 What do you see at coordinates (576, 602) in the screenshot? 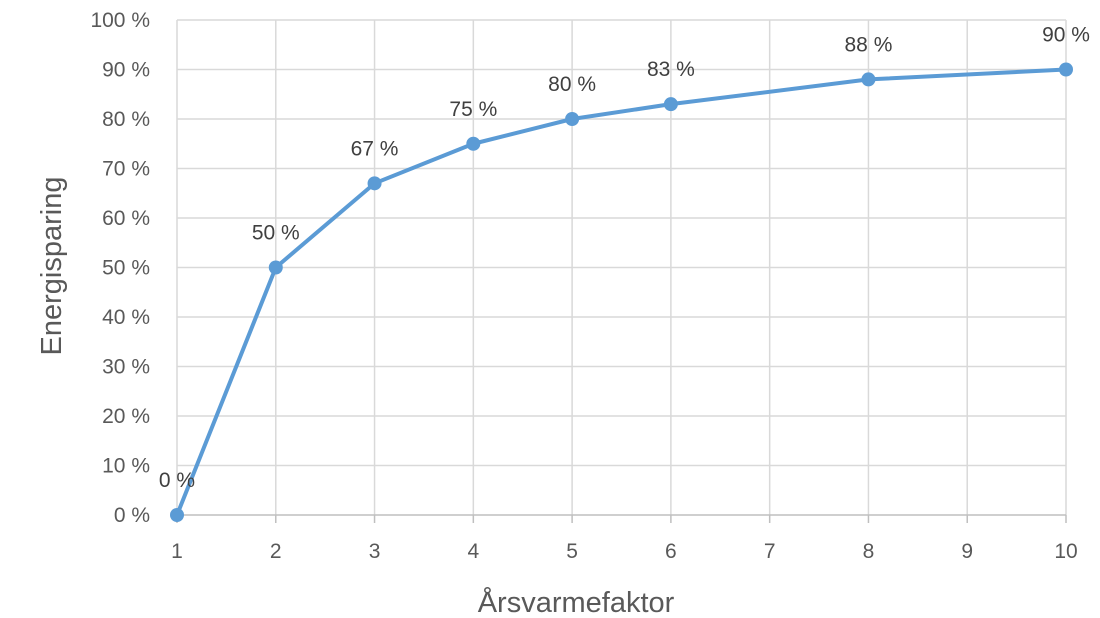
I see `x-axis-title: Årsvarmefaktor` at bounding box center [576, 602].